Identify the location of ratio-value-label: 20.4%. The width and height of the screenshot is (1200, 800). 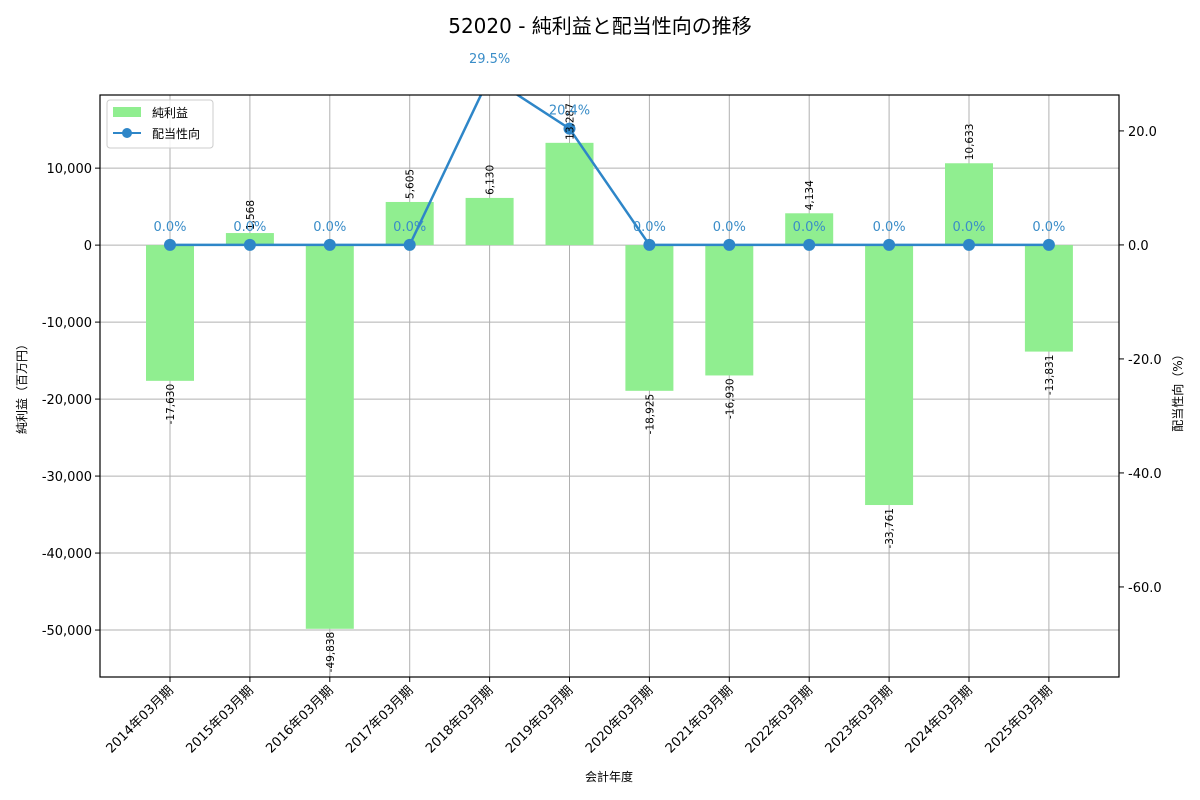
(569, 111).